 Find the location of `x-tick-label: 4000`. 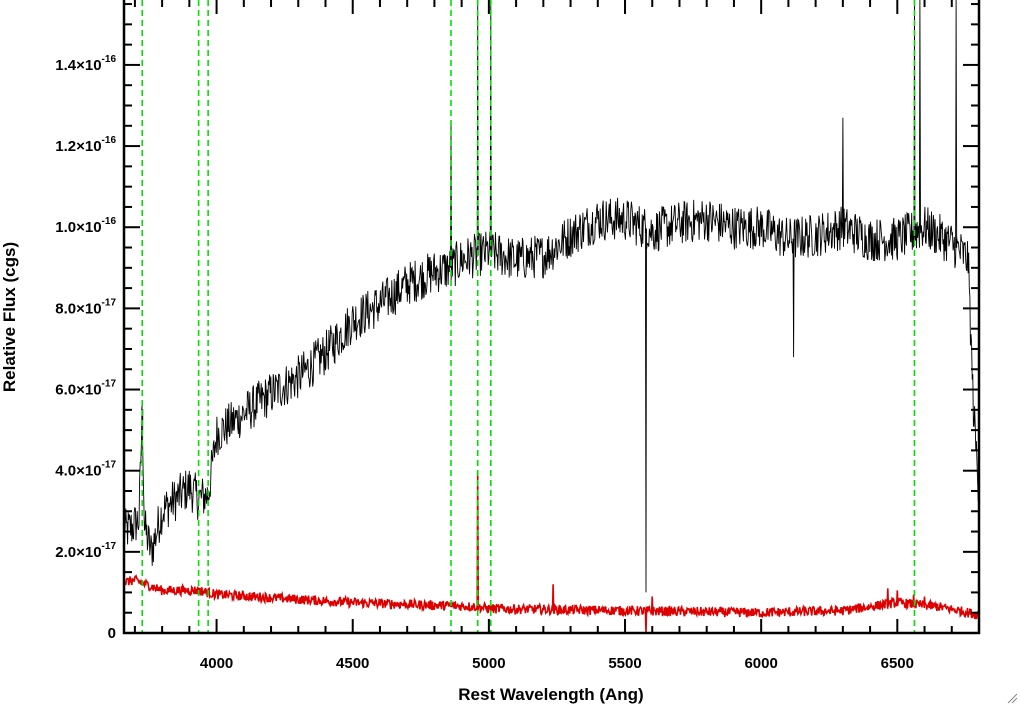

x-tick-label: 4000 is located at coordinates (216, 663).